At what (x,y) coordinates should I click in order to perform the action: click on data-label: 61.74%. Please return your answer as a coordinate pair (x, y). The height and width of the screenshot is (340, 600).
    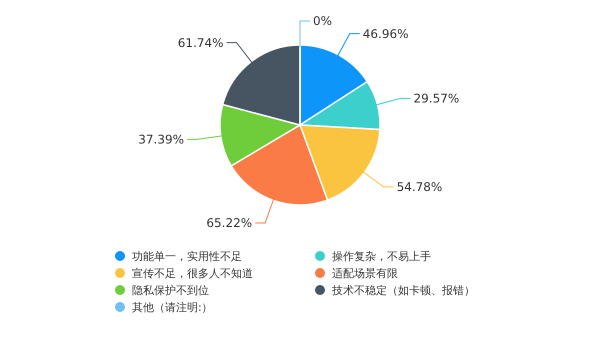
    Looking at the image, I should click on (201, 43).